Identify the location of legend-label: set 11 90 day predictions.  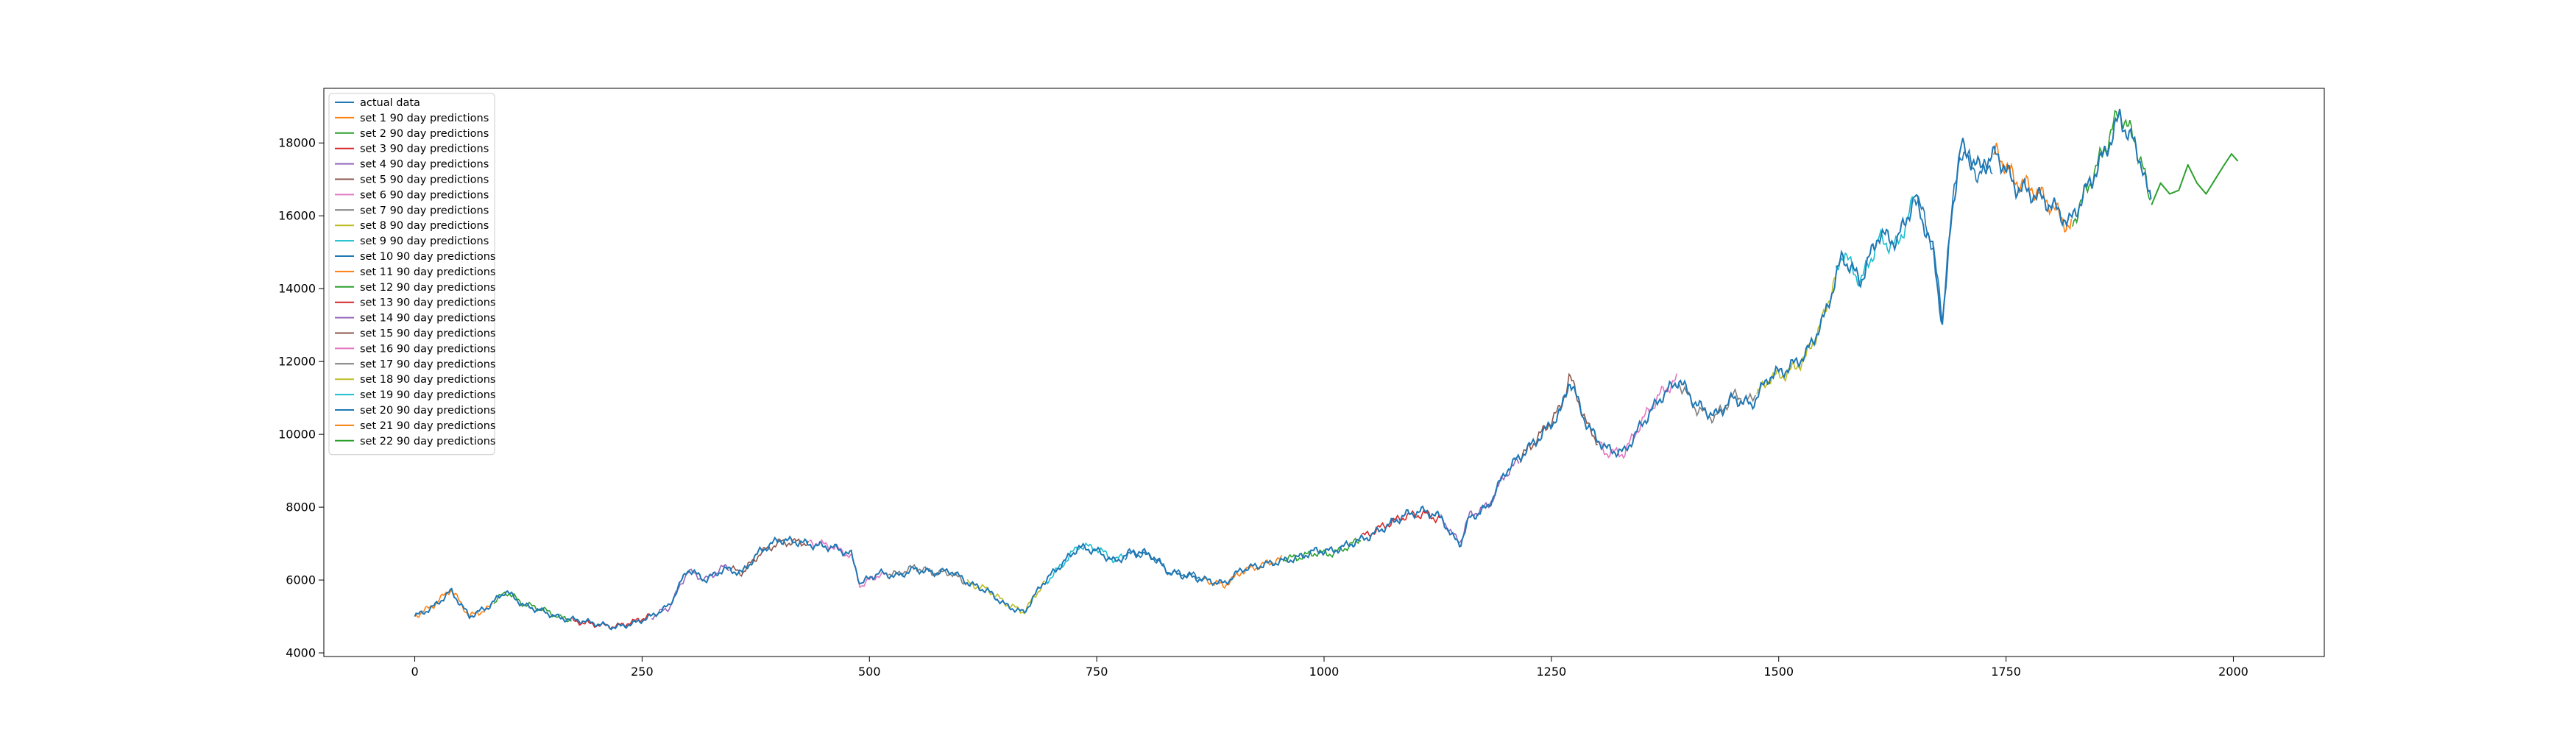
(427, 272).